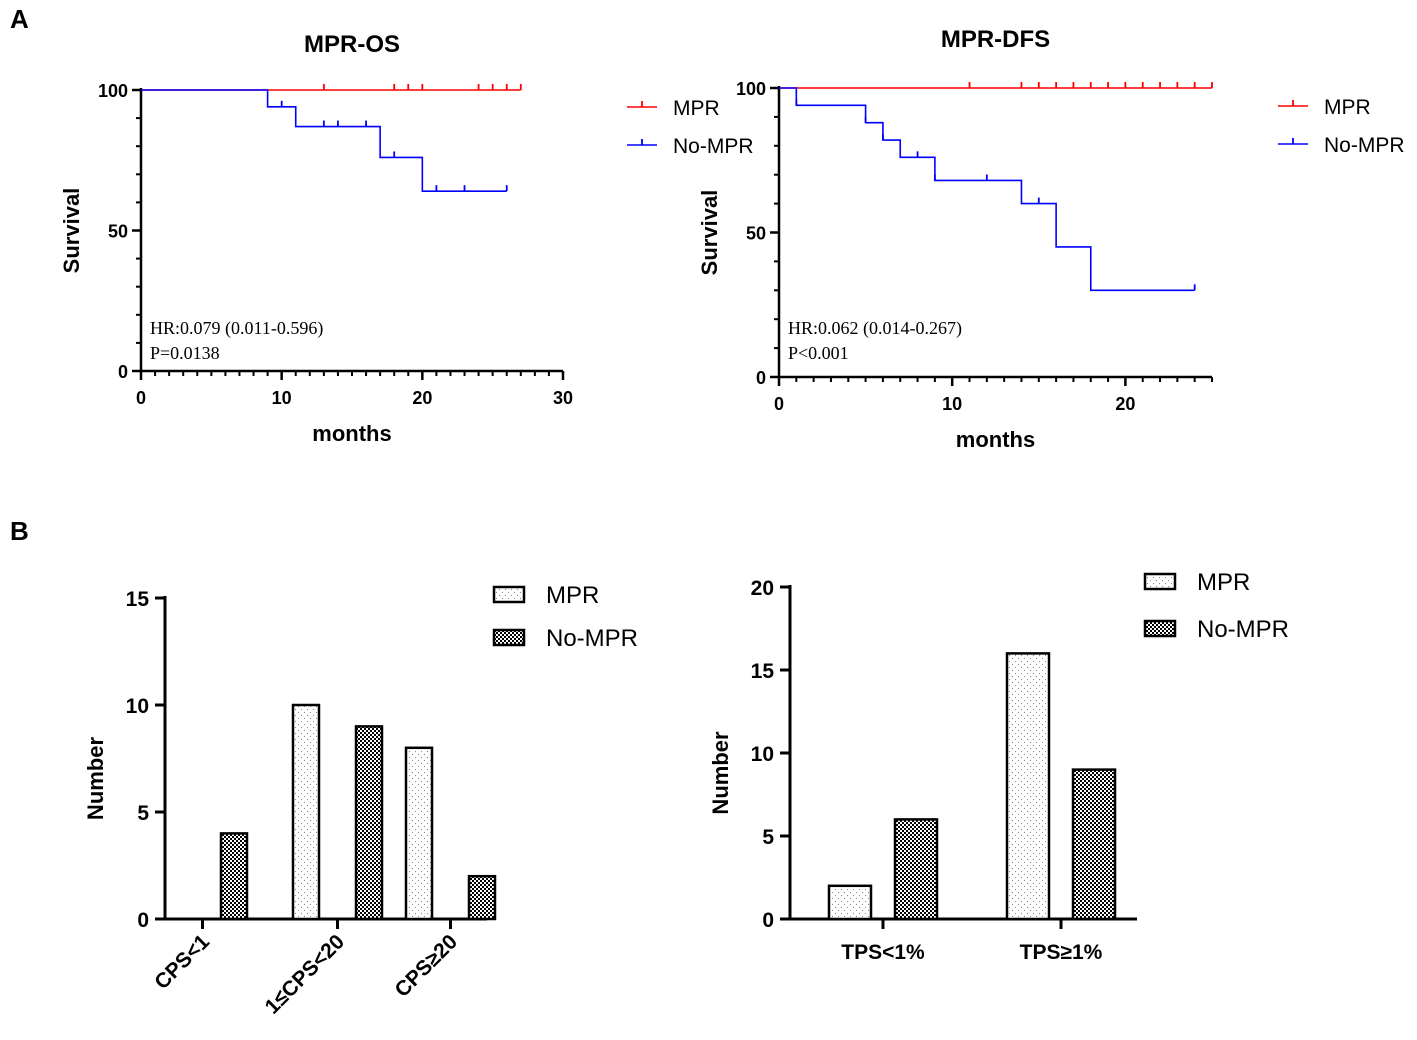 Image resolution: width=1417 pixels, height=1040 pixels. What do you see at coordinates (305, 974) in the screenshot?
I see `category-label: 1≤CPS<20` at bounding box center [305, 974].